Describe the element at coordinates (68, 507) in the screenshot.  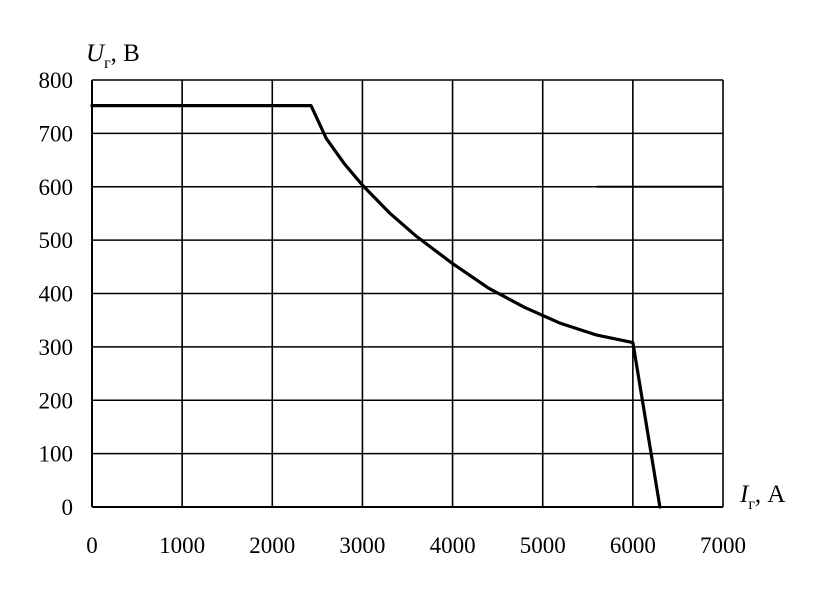
I see `y-tick-label: 0` at that location.